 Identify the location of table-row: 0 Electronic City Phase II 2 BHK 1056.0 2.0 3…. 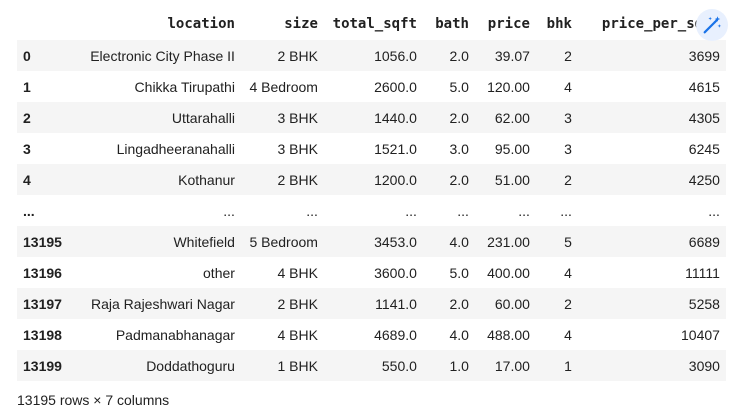
(371, 55).